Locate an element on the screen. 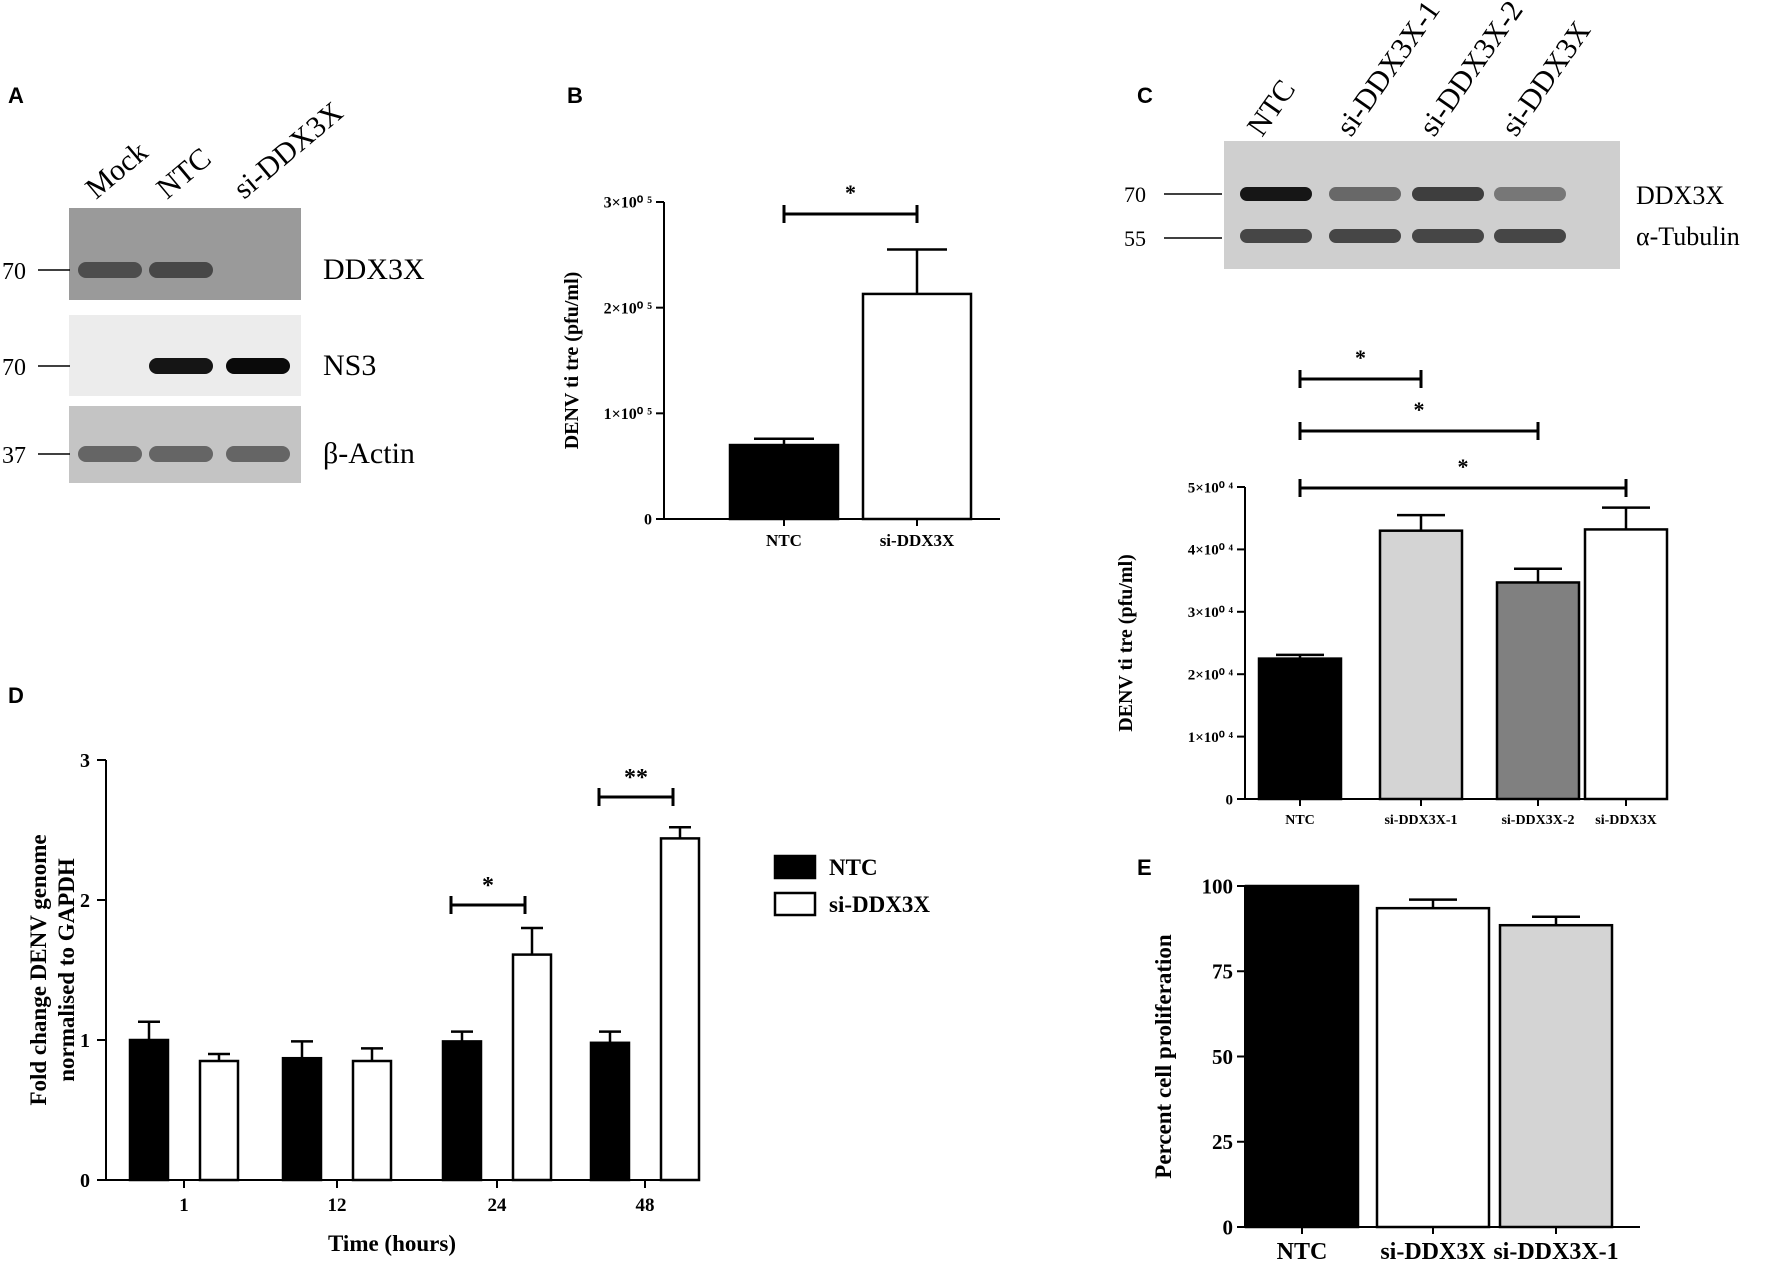 The width and height of the screenshot is (1772, 1265). y-tick-label: 1×10⁰ ⁴ is located at coordinates (1211, 738).